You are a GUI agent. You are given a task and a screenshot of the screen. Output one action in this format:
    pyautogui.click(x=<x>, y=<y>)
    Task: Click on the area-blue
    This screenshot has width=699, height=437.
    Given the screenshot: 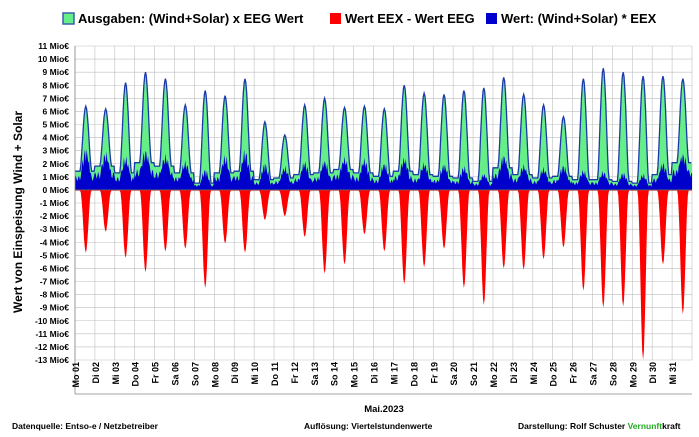 What is the action you would take?
    pyautogui.click(x=383, y=169)
    